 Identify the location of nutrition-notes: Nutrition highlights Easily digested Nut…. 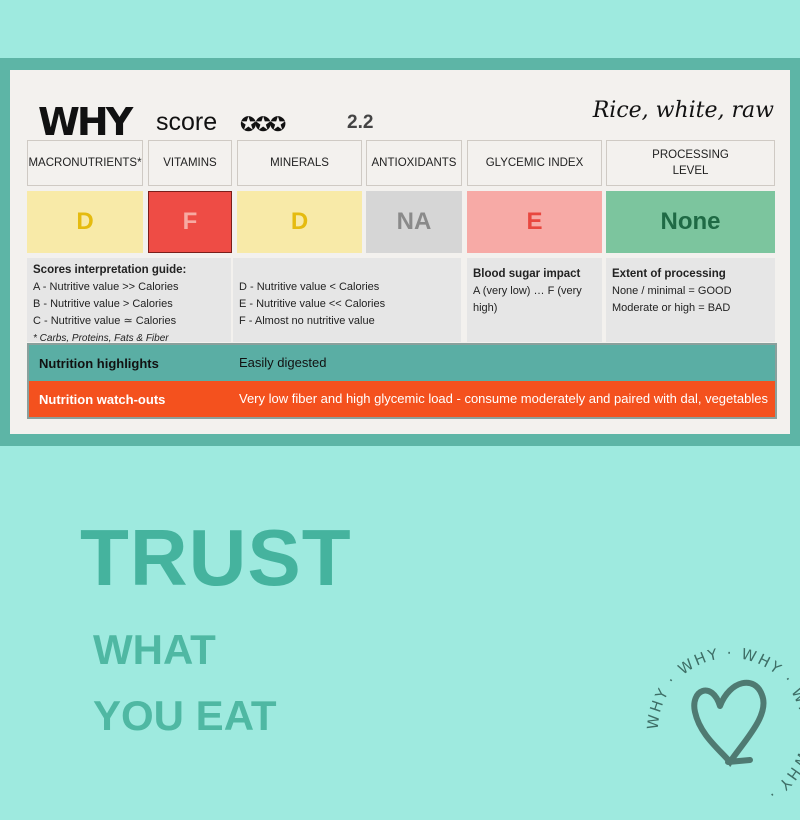
(402, 381).